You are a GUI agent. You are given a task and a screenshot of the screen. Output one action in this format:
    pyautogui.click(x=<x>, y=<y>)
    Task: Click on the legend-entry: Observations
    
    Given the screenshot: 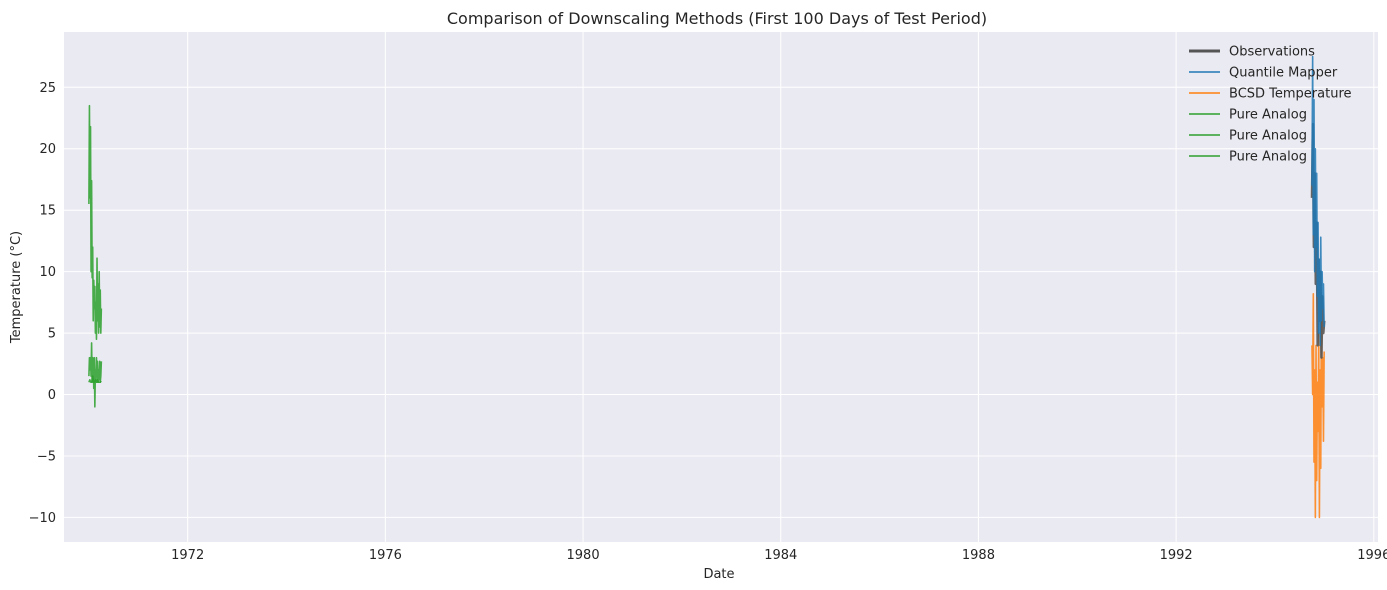 What is the action you would take?
    pyautogui.click(x=1272, y=52)
    